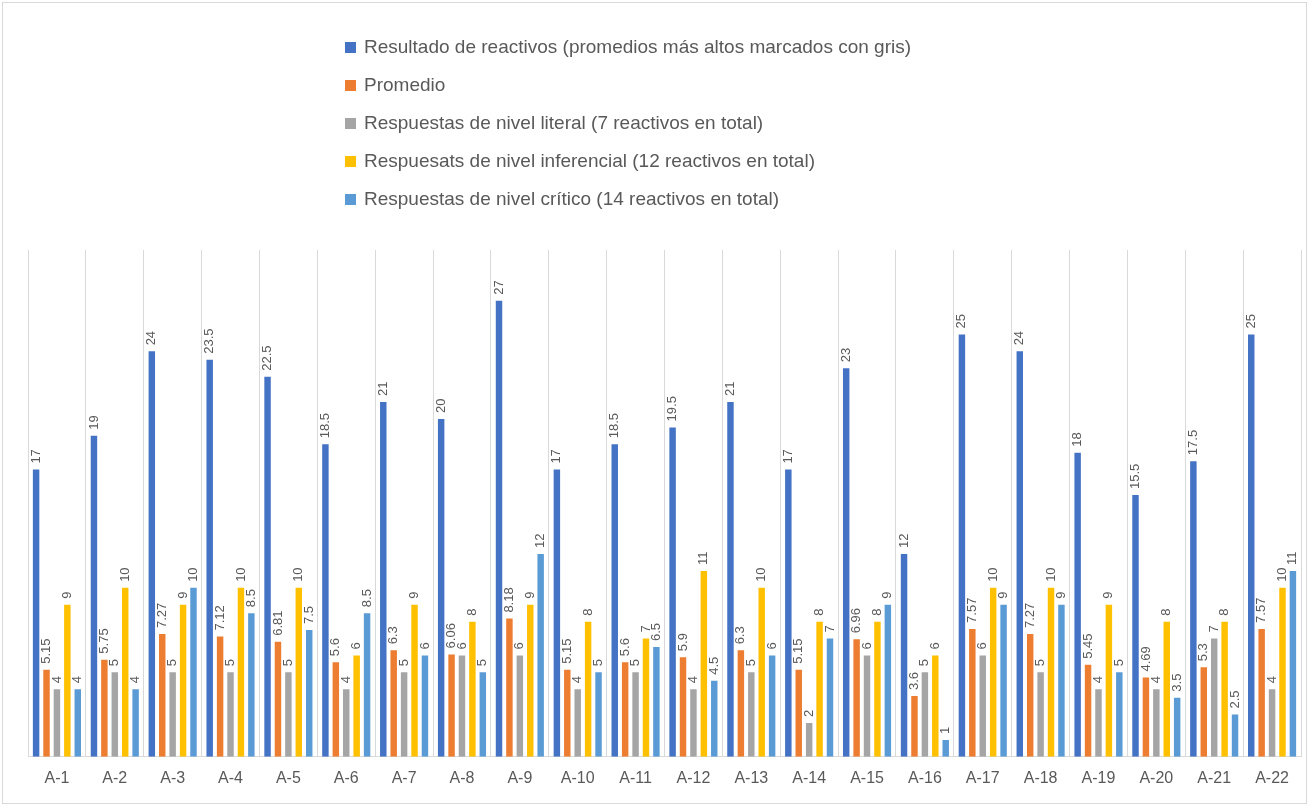 The height and width of the screenshot is (806, 1309). Describe the element at coordinates (308, 615) in the screenshot. I see `data-label: 7.5` at that location.